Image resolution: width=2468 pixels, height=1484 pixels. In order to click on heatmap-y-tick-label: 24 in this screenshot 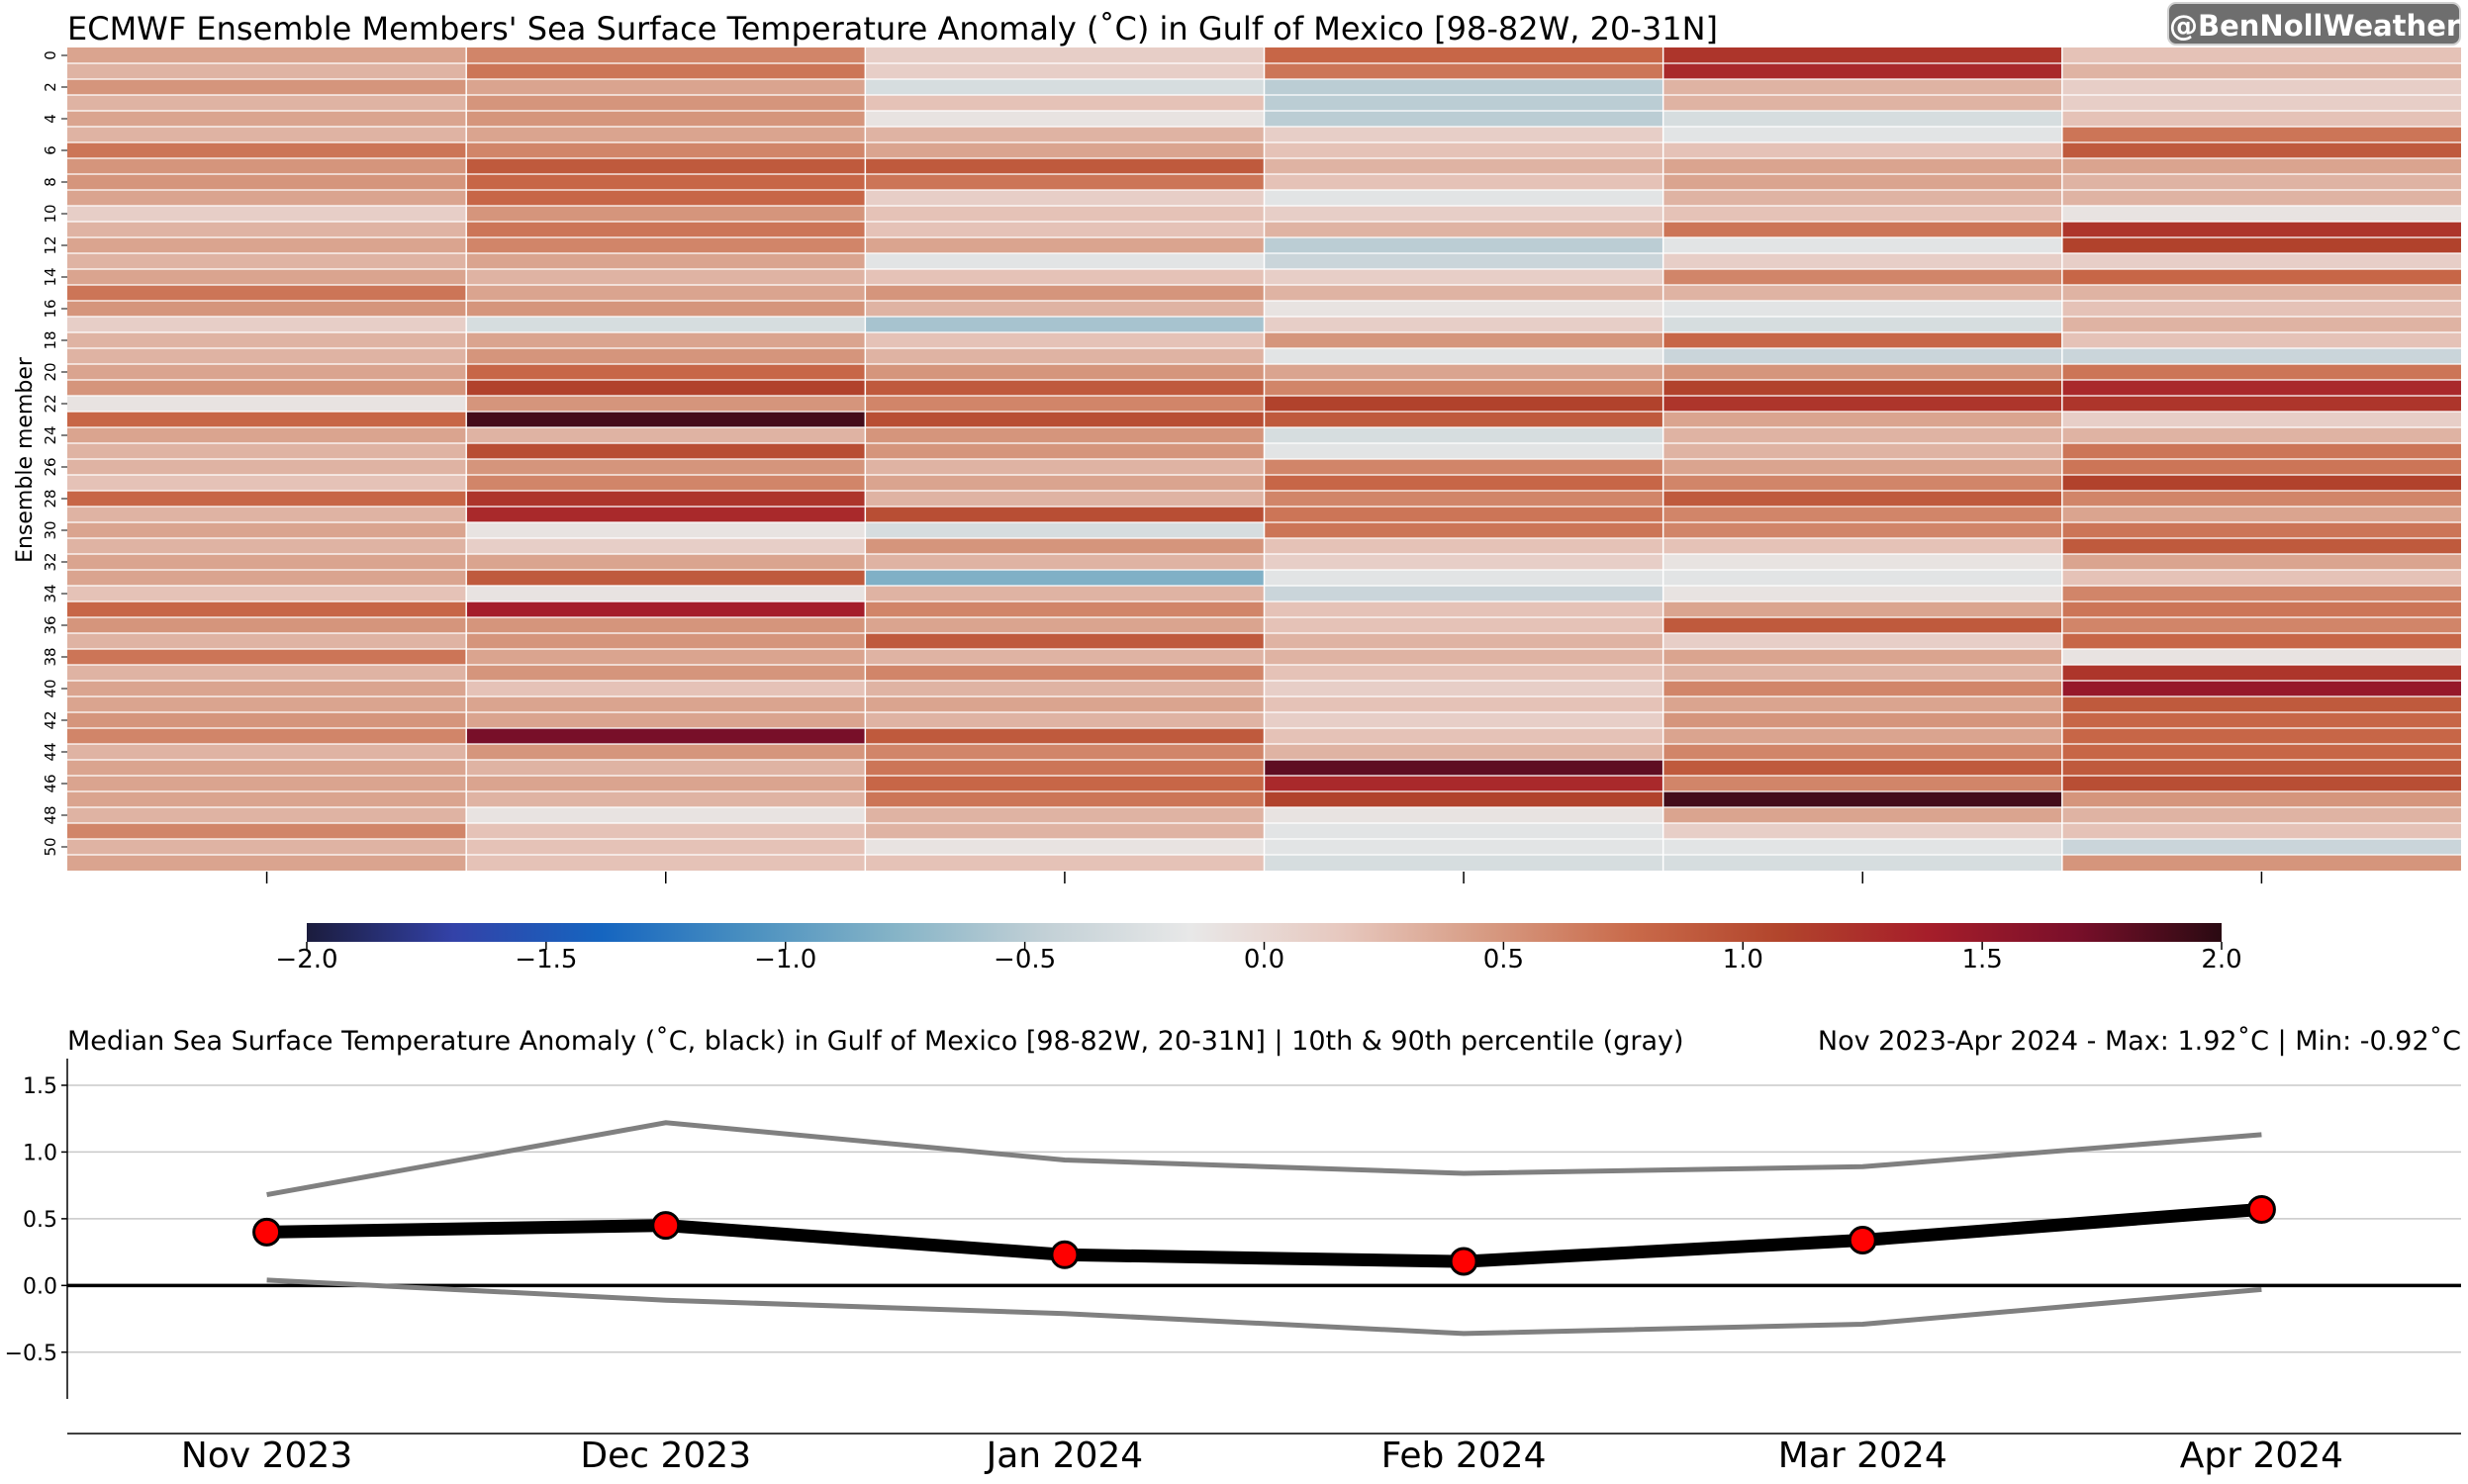, I will do `click(50, 434)`.